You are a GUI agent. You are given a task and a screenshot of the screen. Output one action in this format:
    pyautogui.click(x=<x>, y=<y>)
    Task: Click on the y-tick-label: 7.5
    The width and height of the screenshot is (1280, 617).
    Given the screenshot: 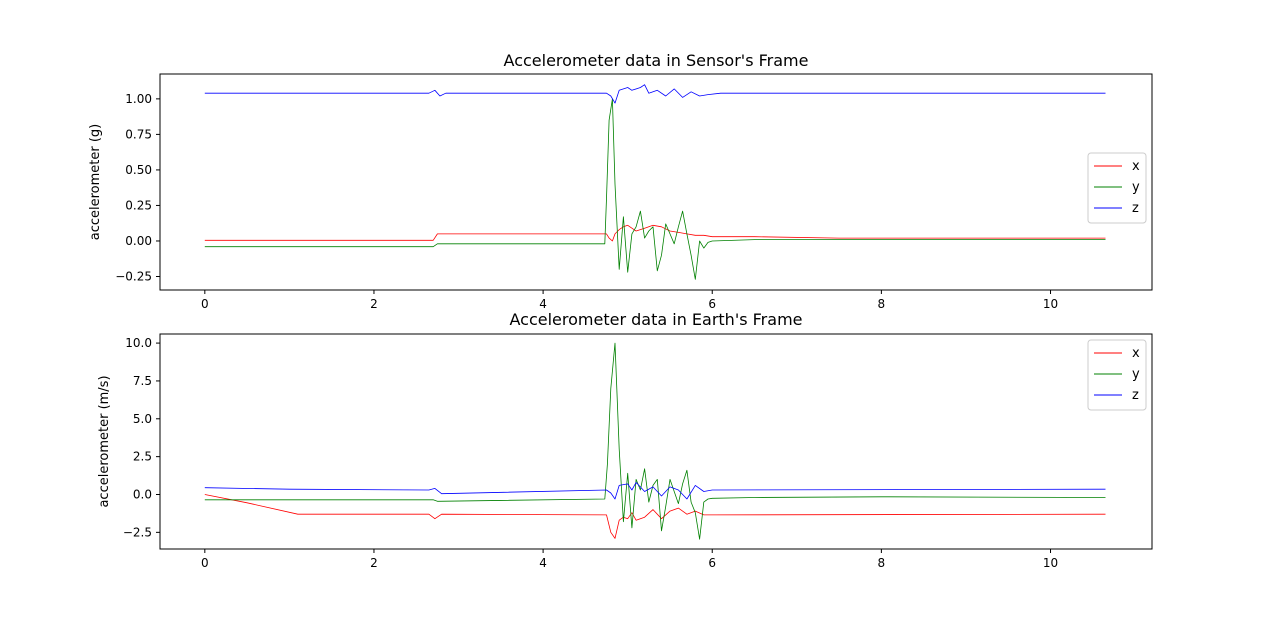 What is the action you would take?
    pyautogui.click(x=142, y=381)
    